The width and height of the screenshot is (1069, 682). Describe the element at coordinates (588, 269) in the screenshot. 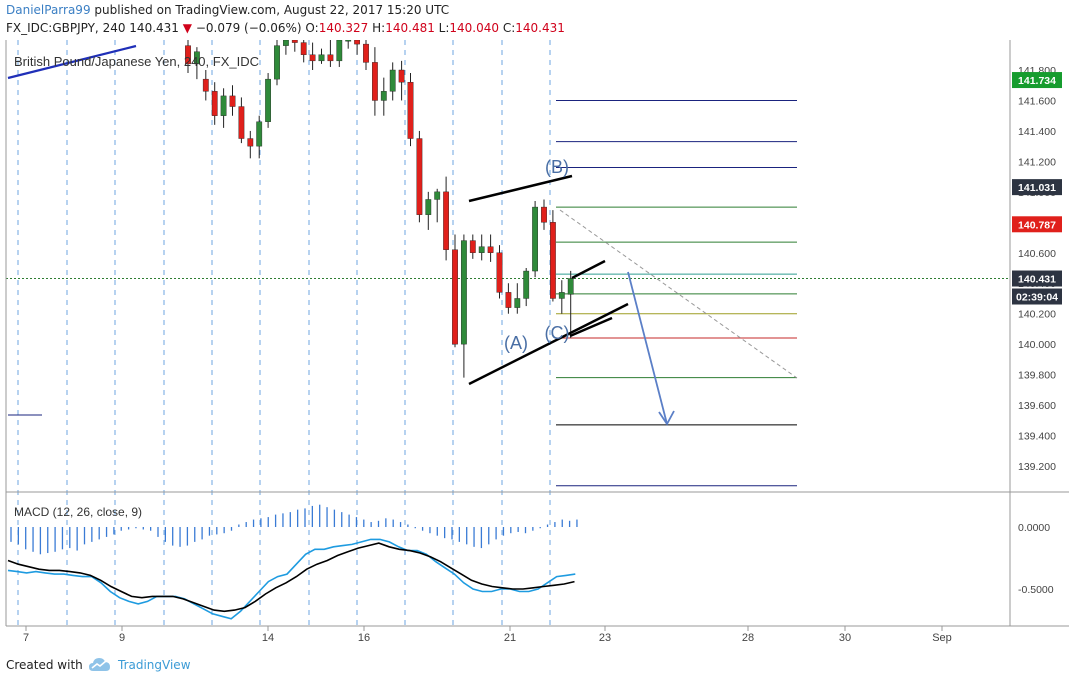

I see `small-channel-top` at that location.